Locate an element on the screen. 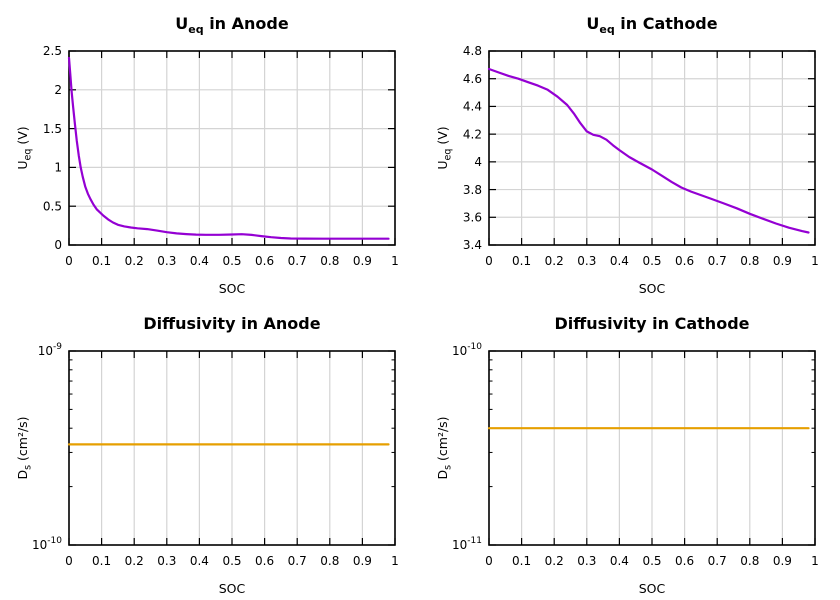 This screenshot has height=600, width=840. ueq-cathode-title: Ueq in Cathode is located at coordinates (652, 25).